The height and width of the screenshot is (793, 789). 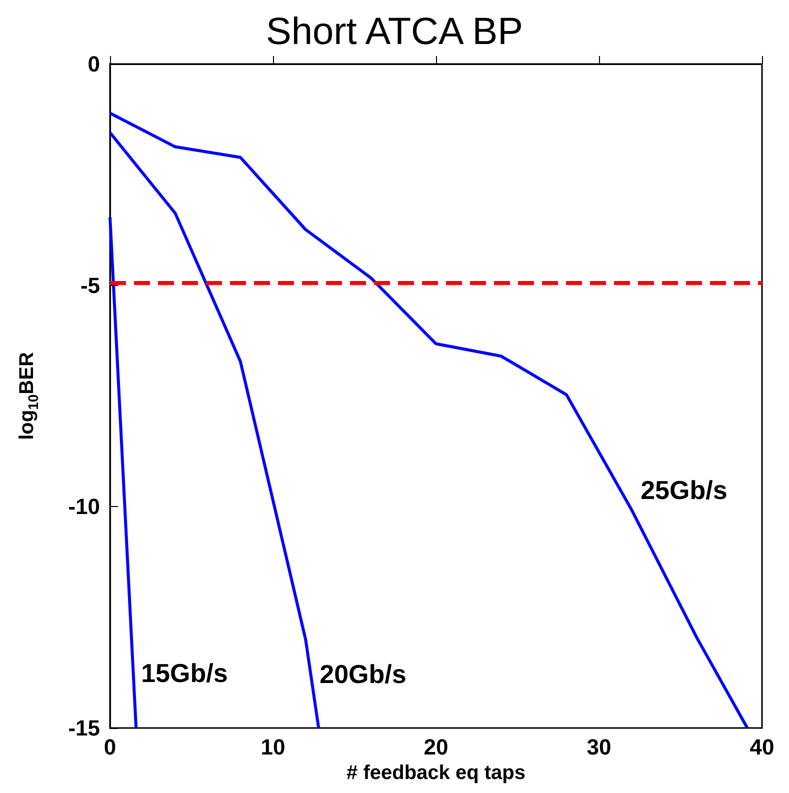 I want to click on chart-title: Short ATCA BP, so click(x=394, y=32).